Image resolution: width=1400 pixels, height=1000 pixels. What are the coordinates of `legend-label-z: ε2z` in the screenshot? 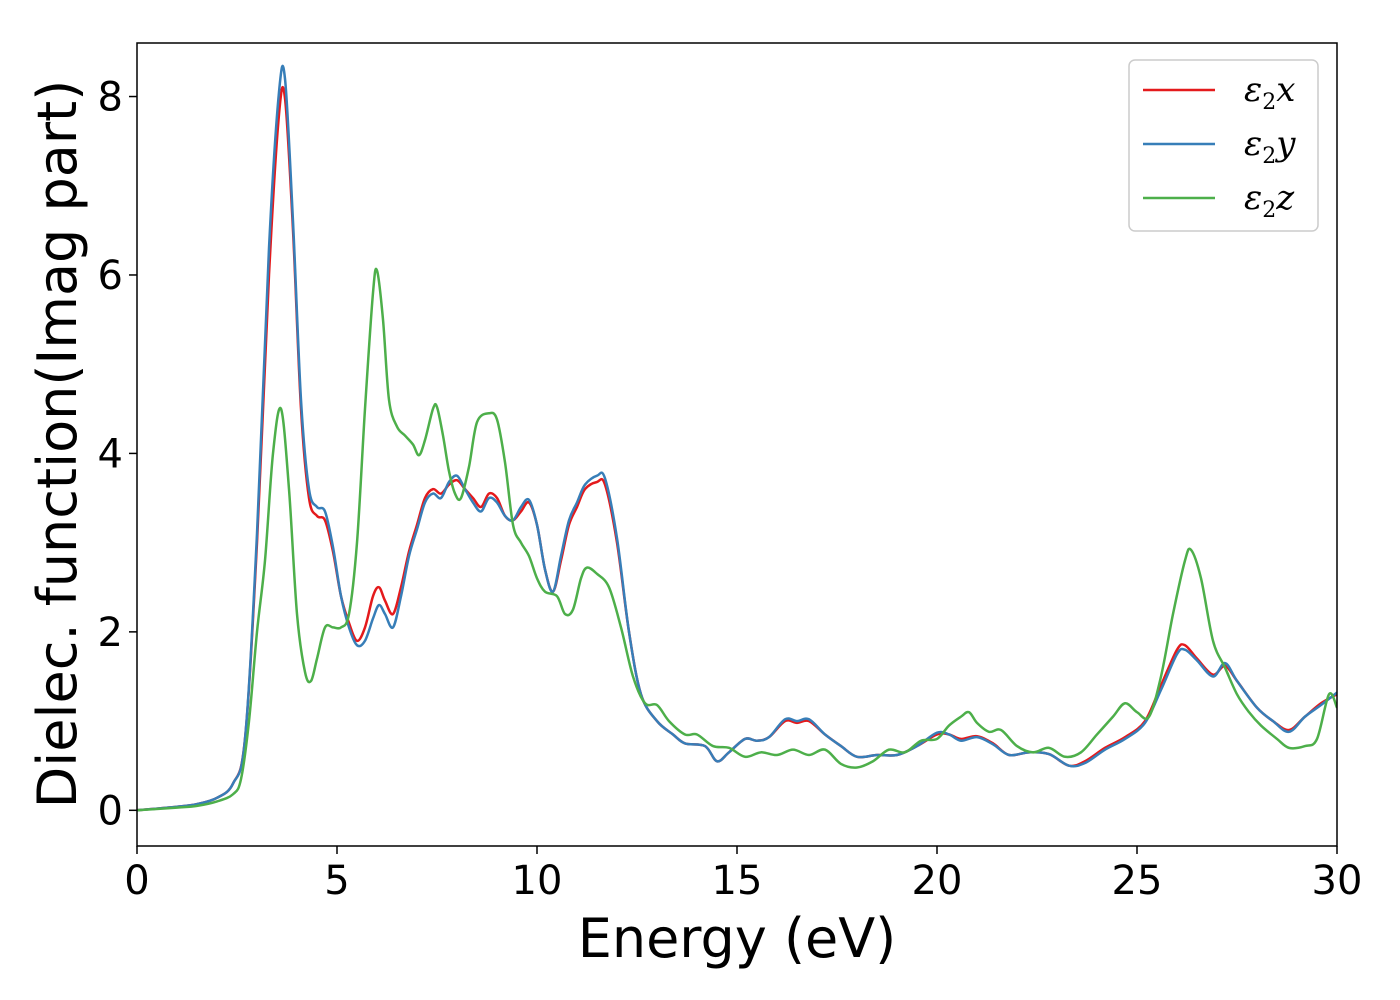 It's located at (1269, 200).